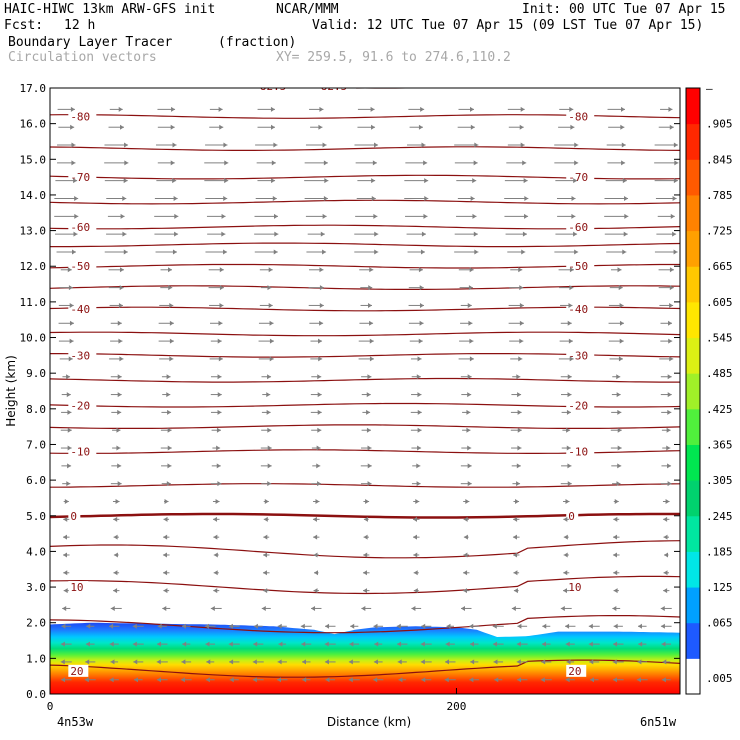 The image size is (740, 740). I want to click on x-axis: 0 200 4n53w 6n51w Distance (km), so click(362, 708).